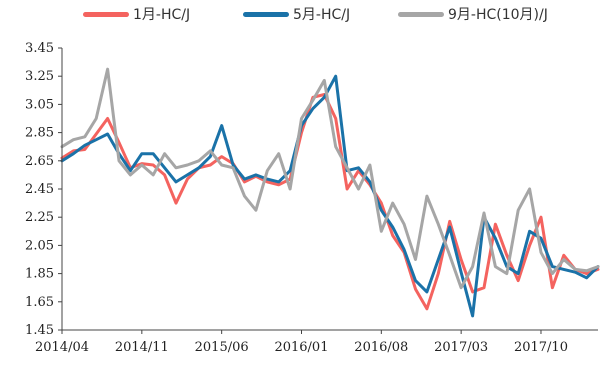 The width and height of the screenshot is (602, 373). I want to click on x-tick-label: 2016/08, so click(381, 347).